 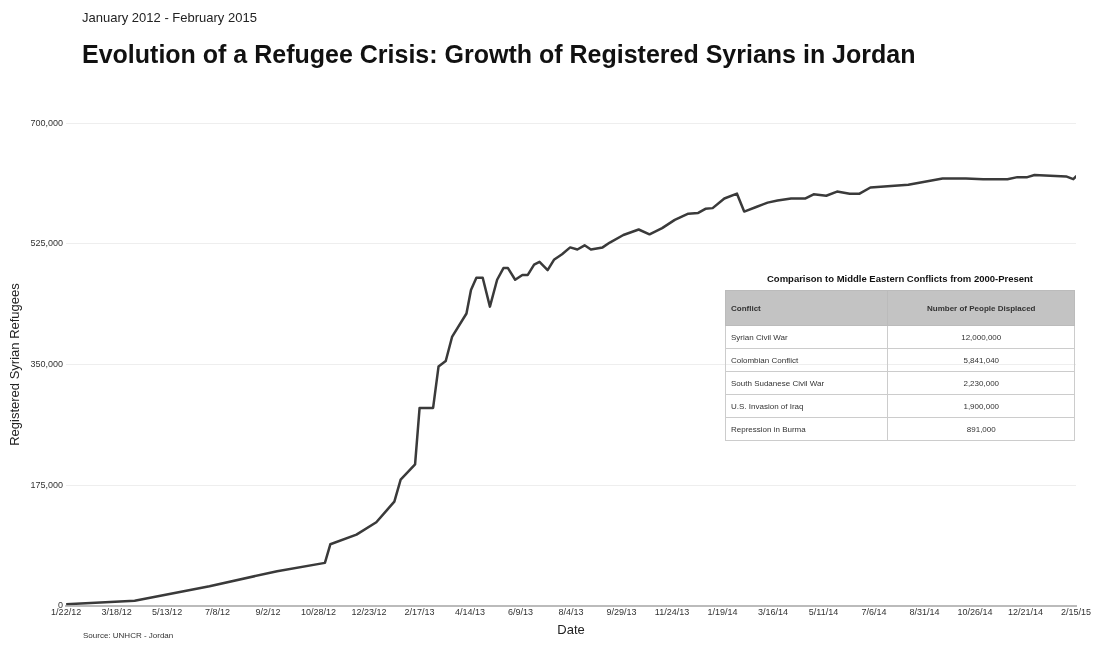 What do you see at coordinates (981, 406) in the screenshot?
I see `text: 1,900,000` at bounding box center [981, 406].